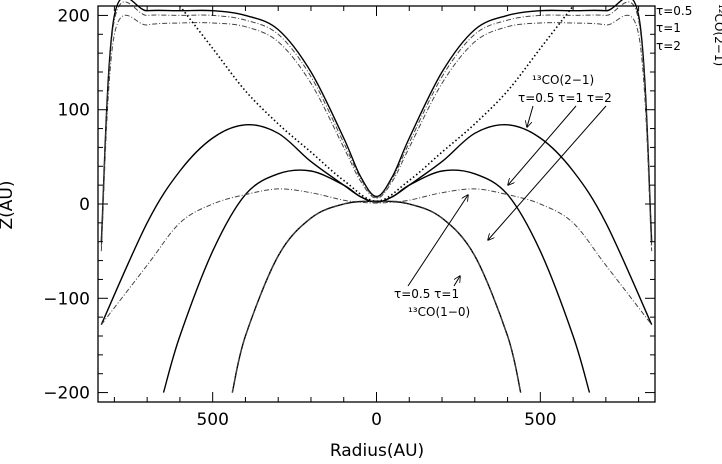  What do you see at coordinates (74, 111) in the screenshot?
I see `y-tick-label: 100` at bounding box center [74, 111].